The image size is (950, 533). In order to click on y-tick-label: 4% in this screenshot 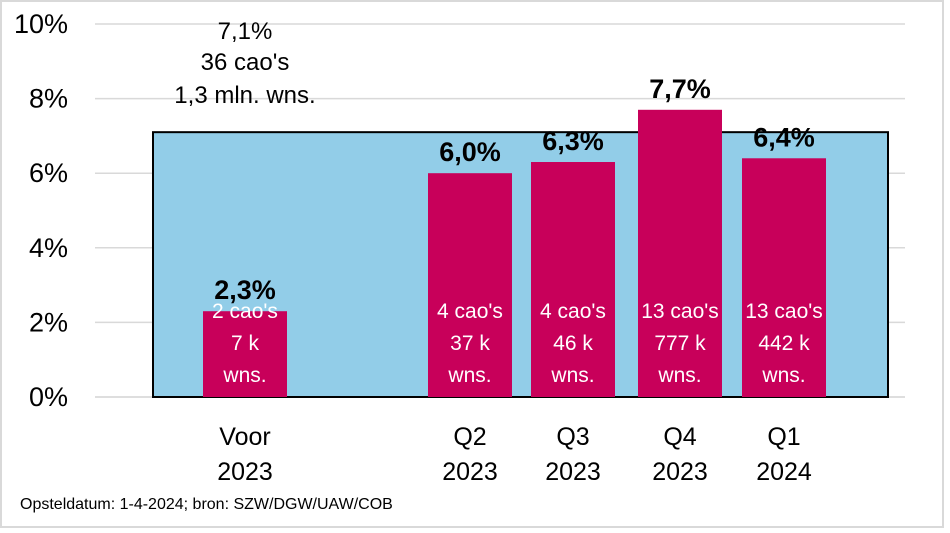, I will do `click(48, 248)`.